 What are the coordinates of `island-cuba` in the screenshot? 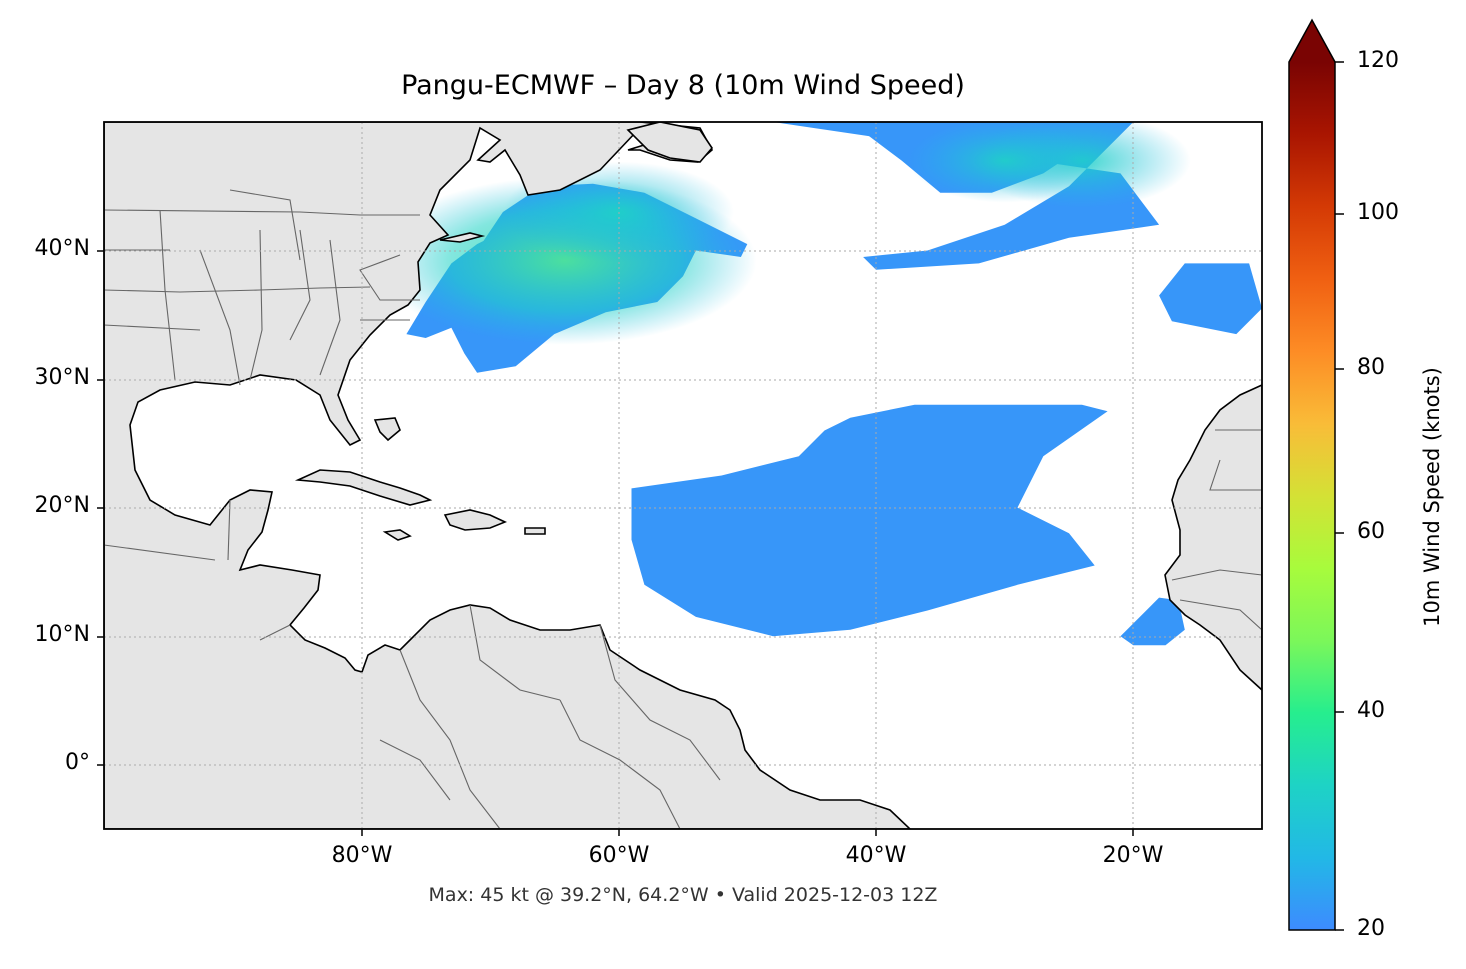 It's located at (363, 487).